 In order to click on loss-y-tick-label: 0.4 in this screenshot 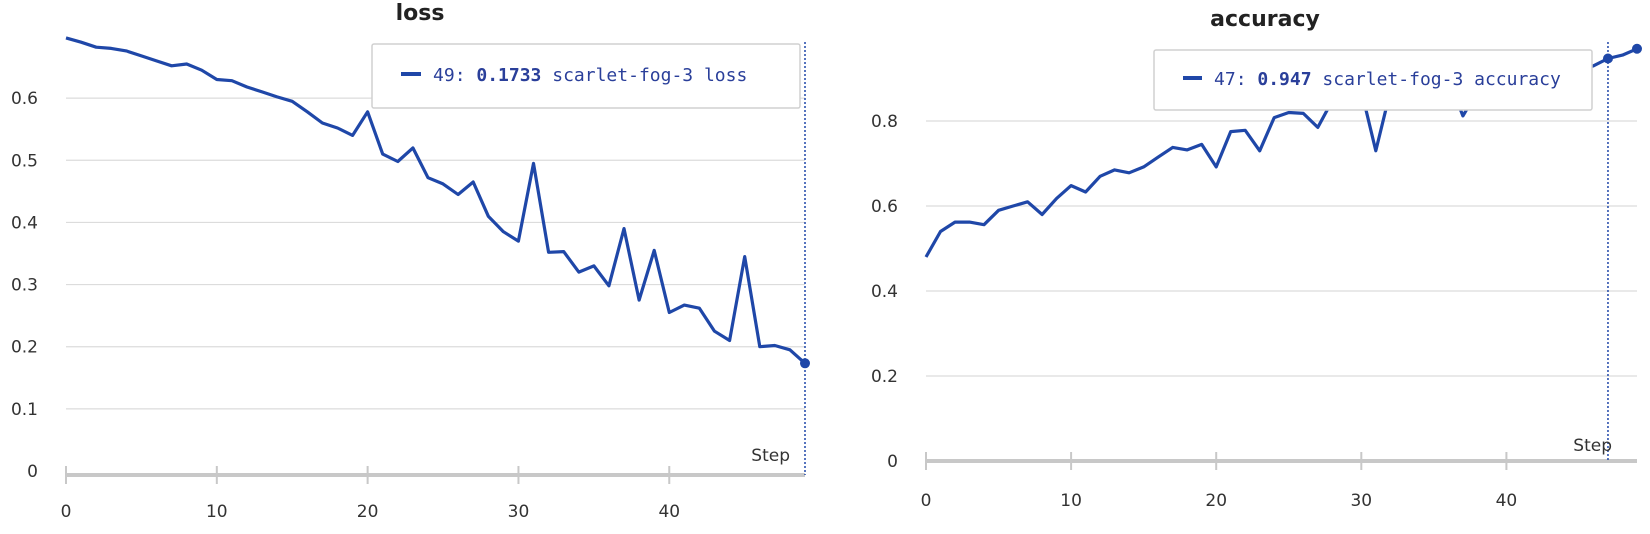, I will do `click(24, 223)`.